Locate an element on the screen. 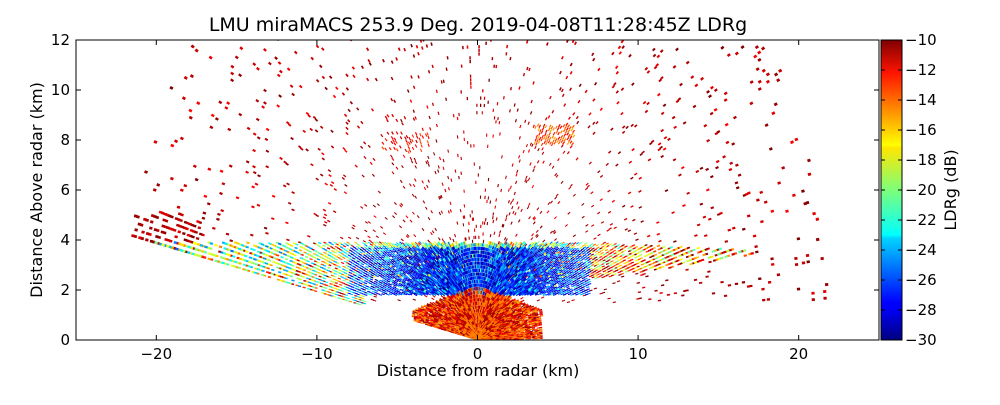 This screenshot has height=405, width=1000. colorbar-tick-label: −14 is located at coordinates (921, 100).